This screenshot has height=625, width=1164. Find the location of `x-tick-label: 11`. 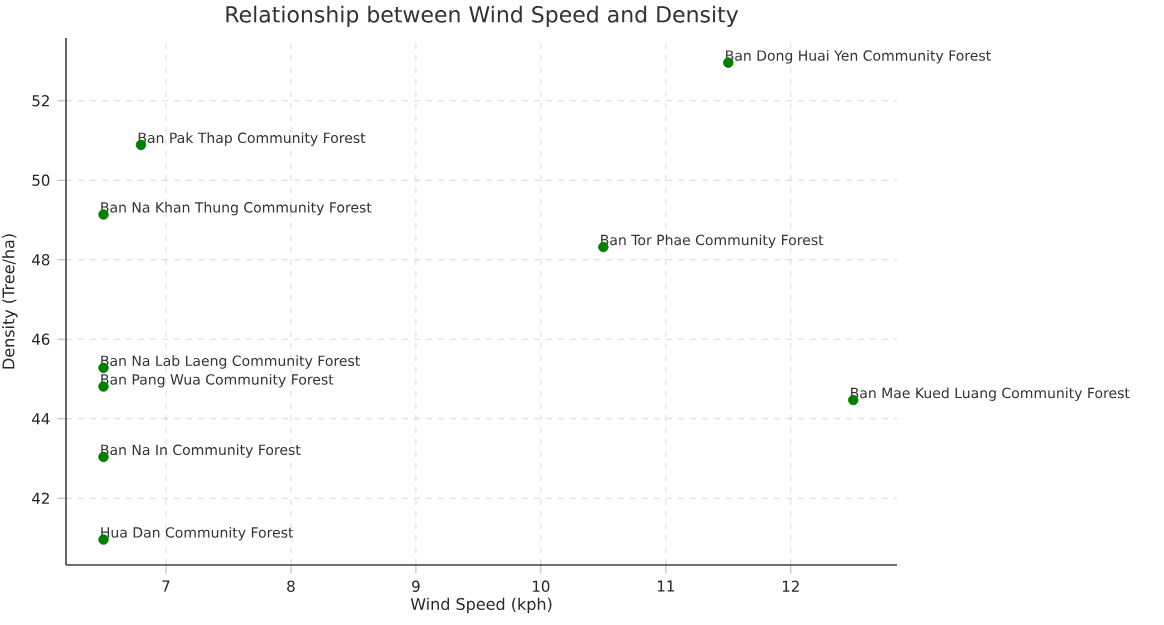

x-tick-label: 11 is located at coordinates (665, 586).